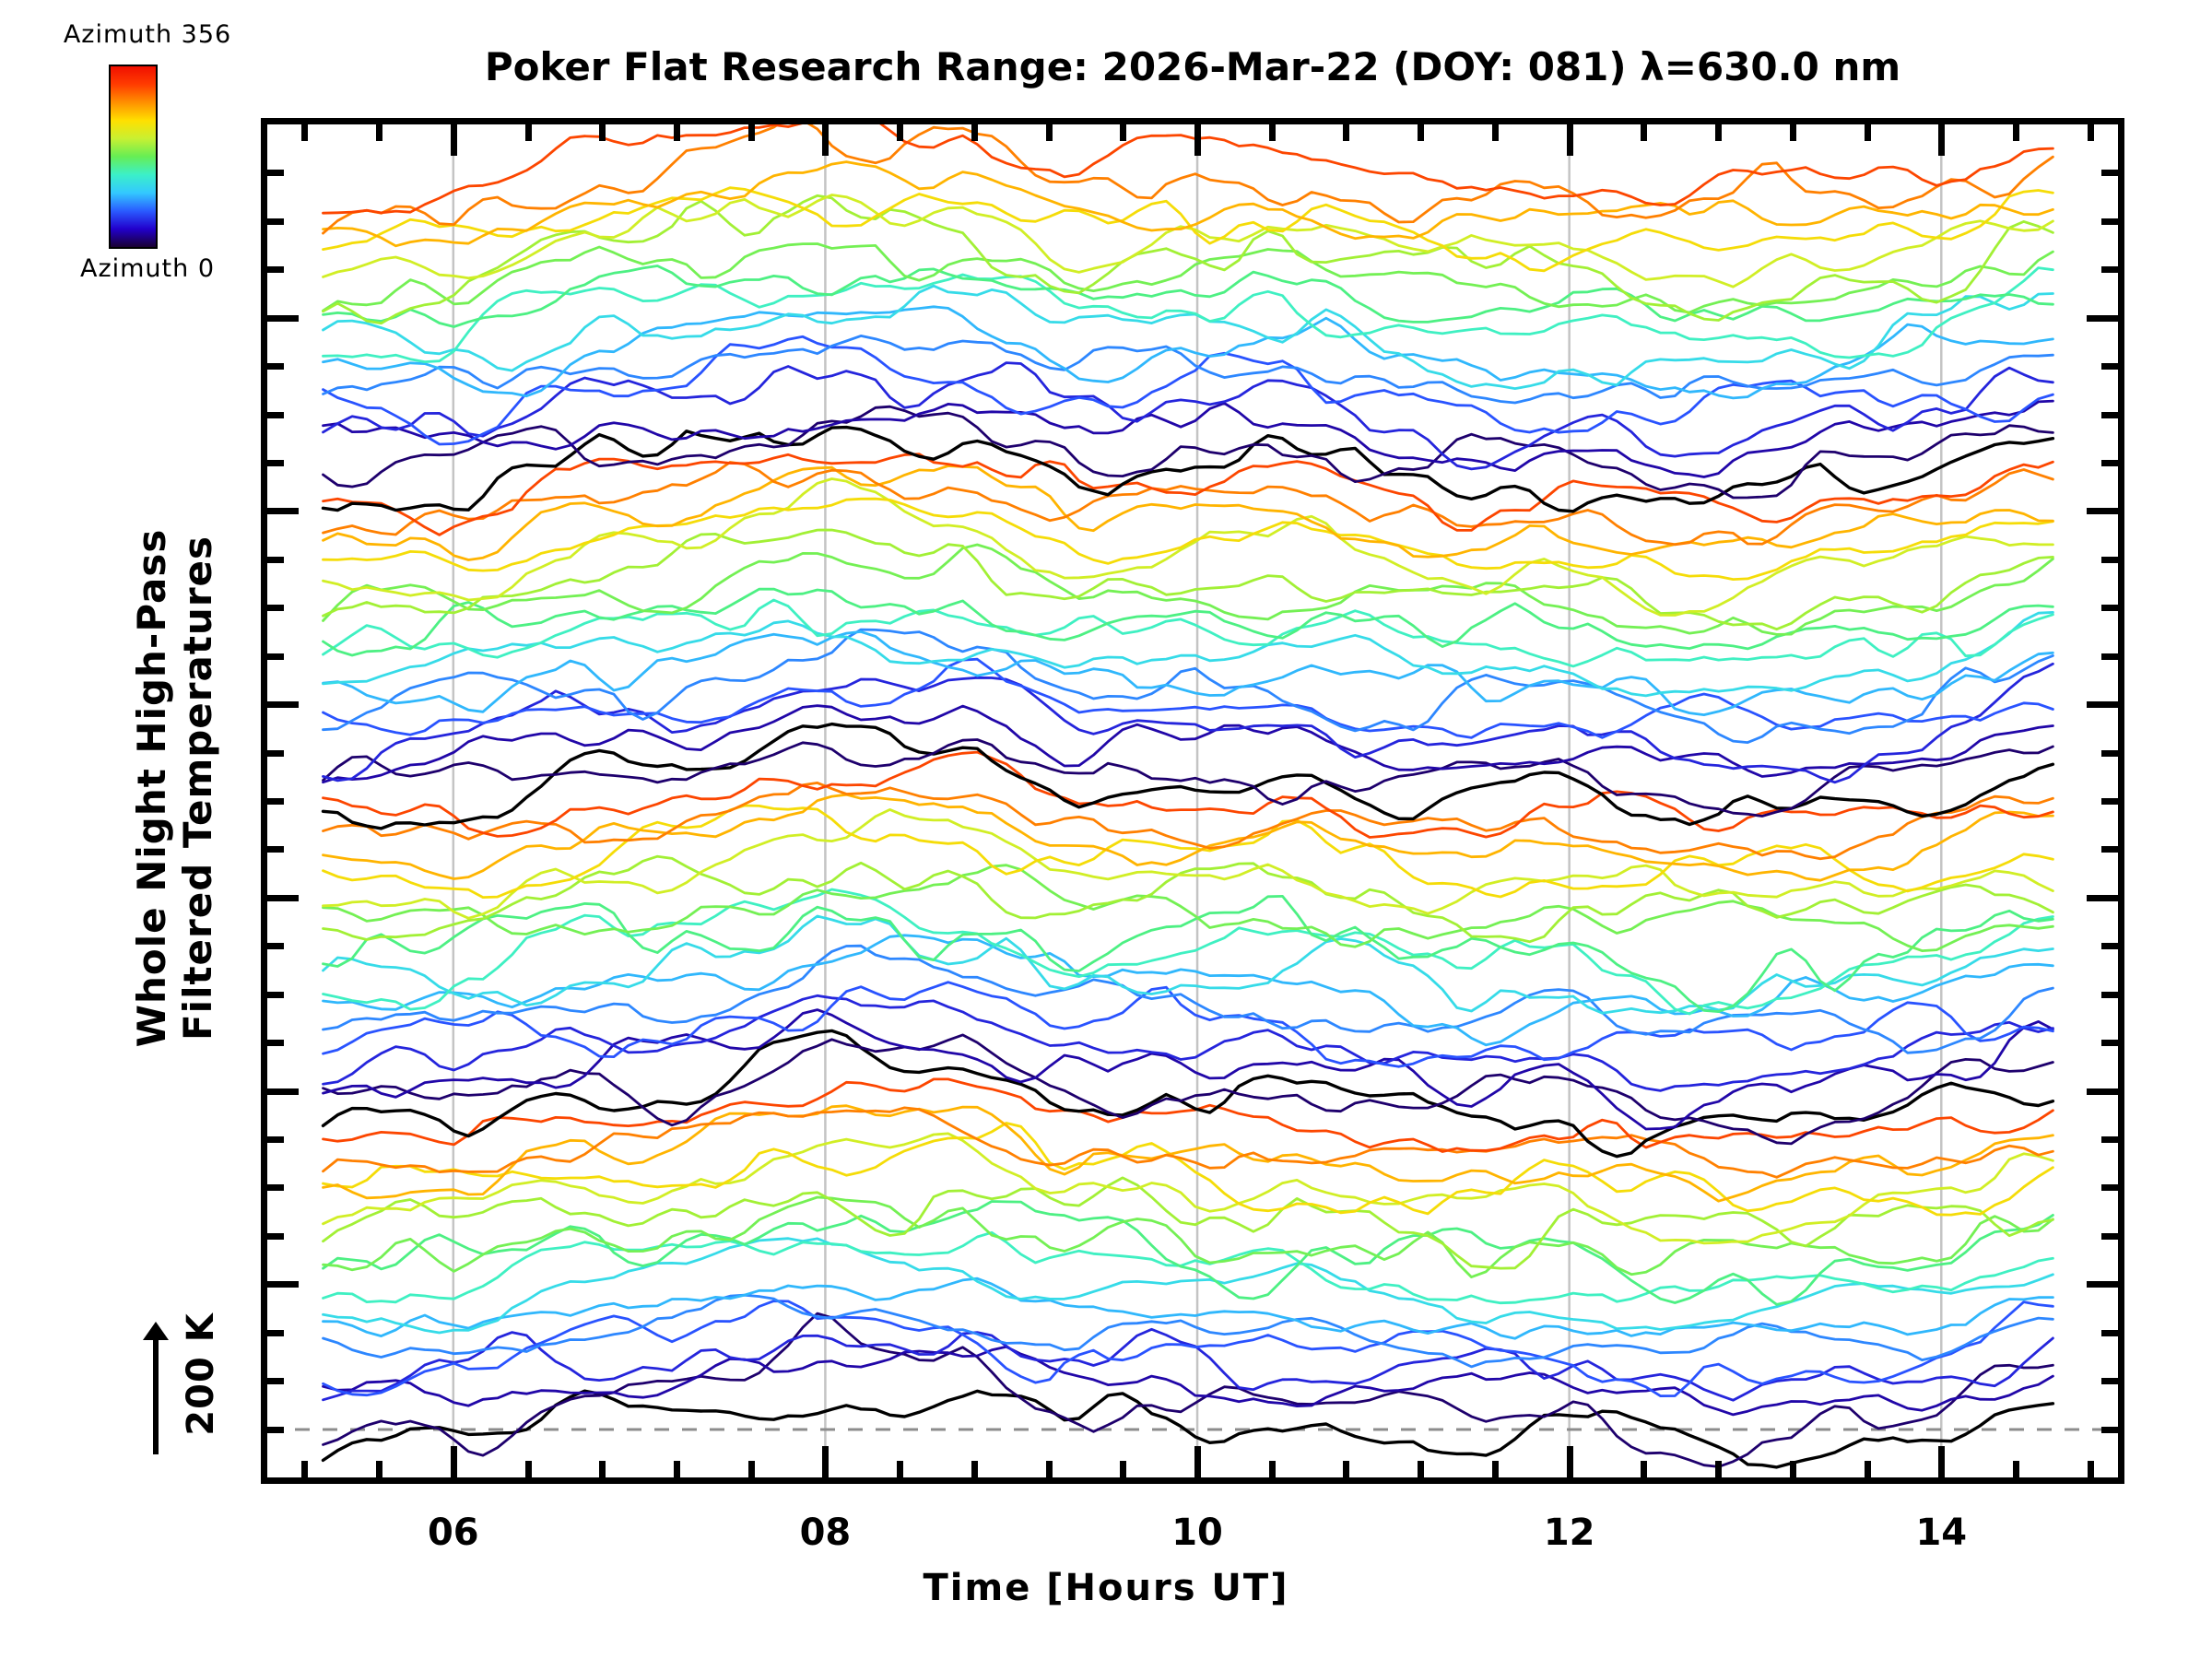  Describe the element at coordinates (156, 1331) in the screenshot. I see `up-arrow-icon` at that location.